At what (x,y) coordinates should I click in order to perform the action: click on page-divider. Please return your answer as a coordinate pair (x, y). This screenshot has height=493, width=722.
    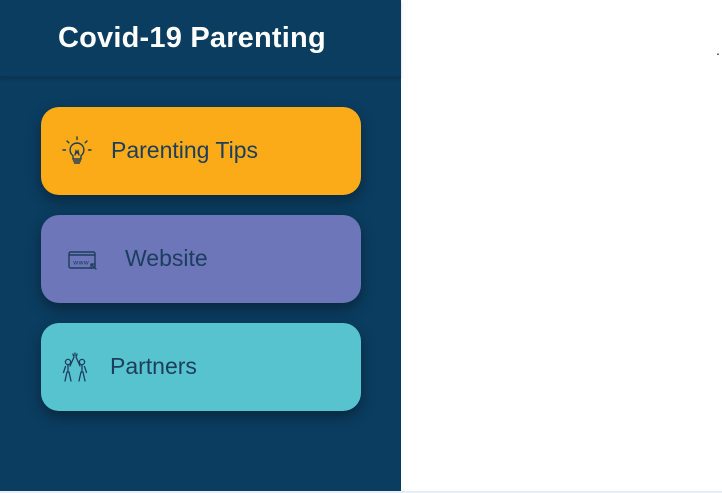
    Looking at the image, I should click on (361, 492).